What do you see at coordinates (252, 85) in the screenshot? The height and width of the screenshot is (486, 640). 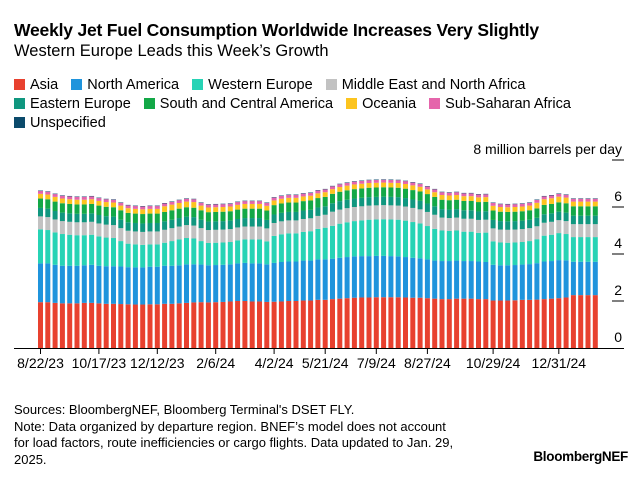 I see `legend-item-western-europe: Western Europe` at bounding box center [252, 85].